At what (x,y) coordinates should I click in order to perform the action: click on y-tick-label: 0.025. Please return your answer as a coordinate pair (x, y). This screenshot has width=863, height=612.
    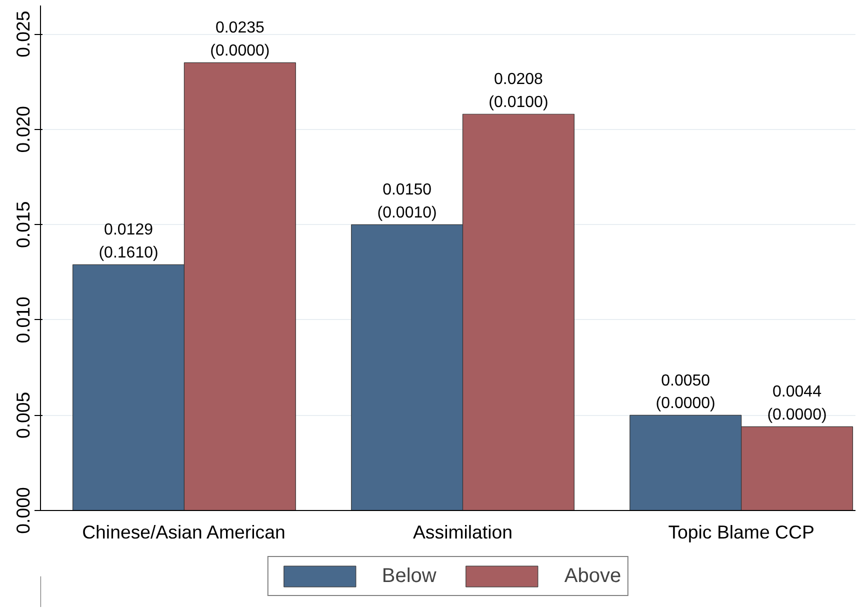
    Looking at the image, I should click on (23, 34).